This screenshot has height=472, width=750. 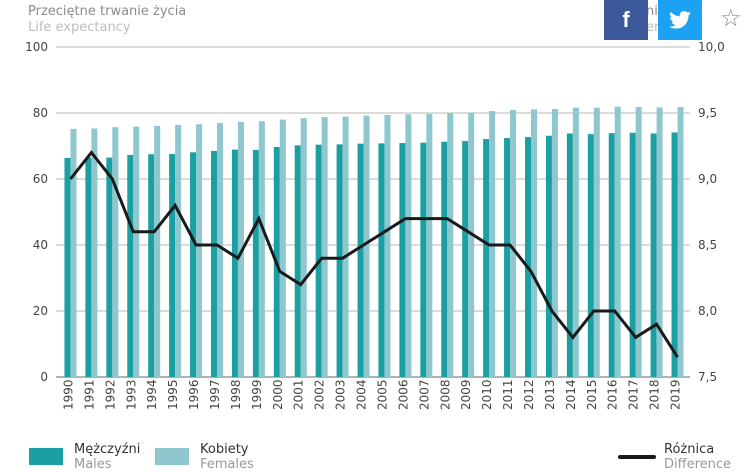 I want to click on right-tick-label: 8,0, so click(x=707, y=311).